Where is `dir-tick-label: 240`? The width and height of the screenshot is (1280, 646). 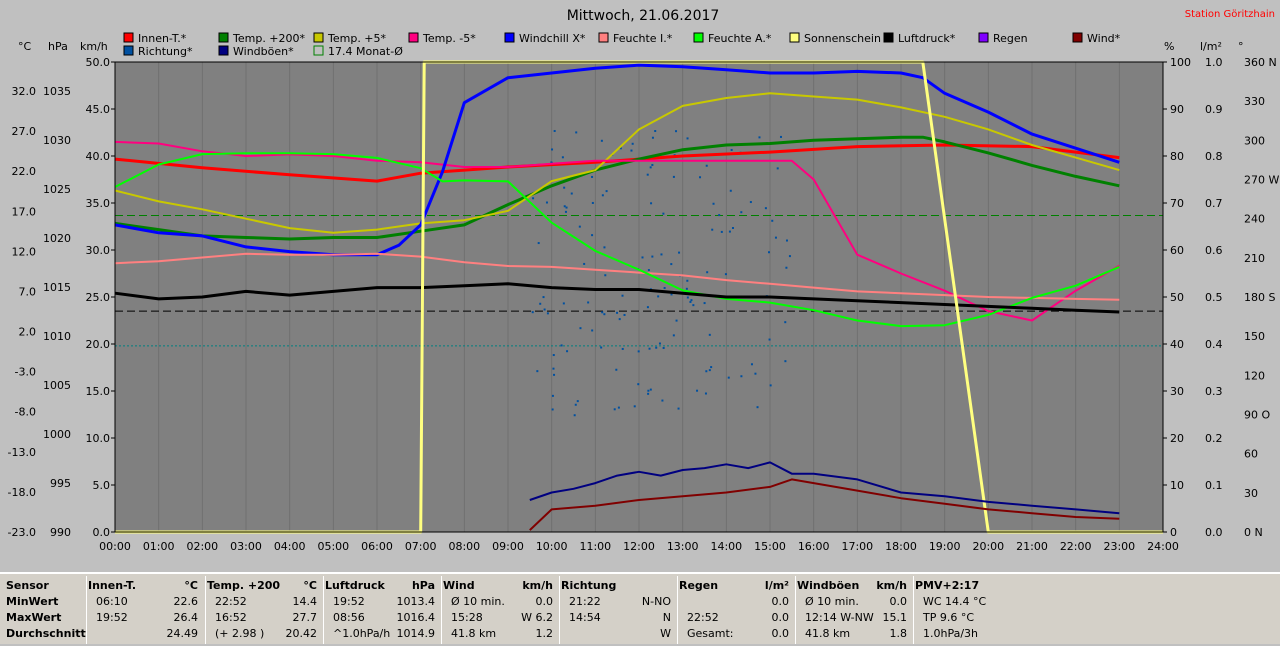 dir-tick-label: 240 is located at coordinates (1254, 219).